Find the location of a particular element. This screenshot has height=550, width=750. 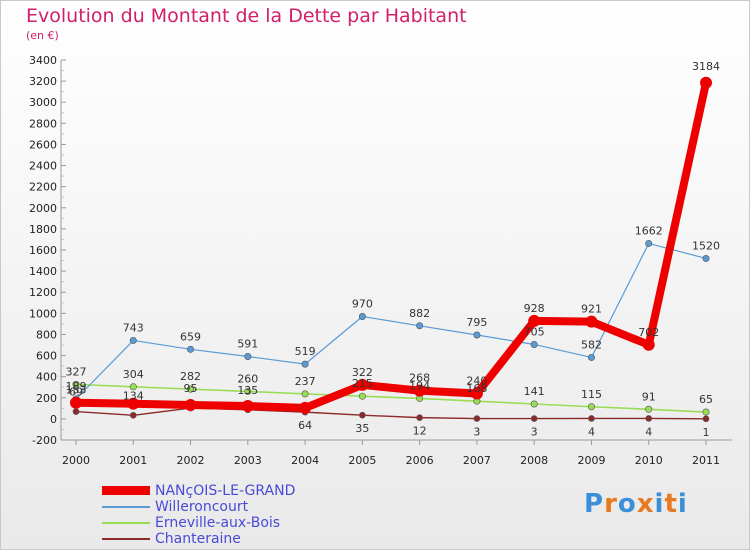

legend-label: Chanteraine is located at coordinates (198, 539).